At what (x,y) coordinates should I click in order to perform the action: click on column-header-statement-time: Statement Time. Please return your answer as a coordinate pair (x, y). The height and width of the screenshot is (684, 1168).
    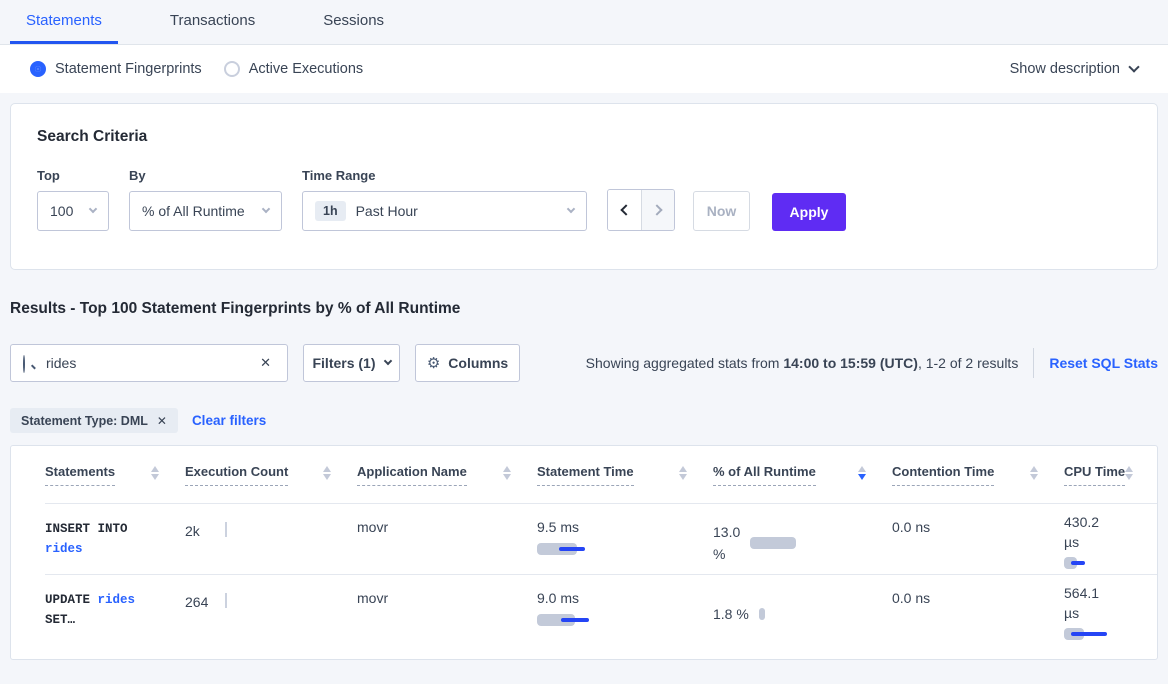
    Looking at the image, I should click on (625, 475).